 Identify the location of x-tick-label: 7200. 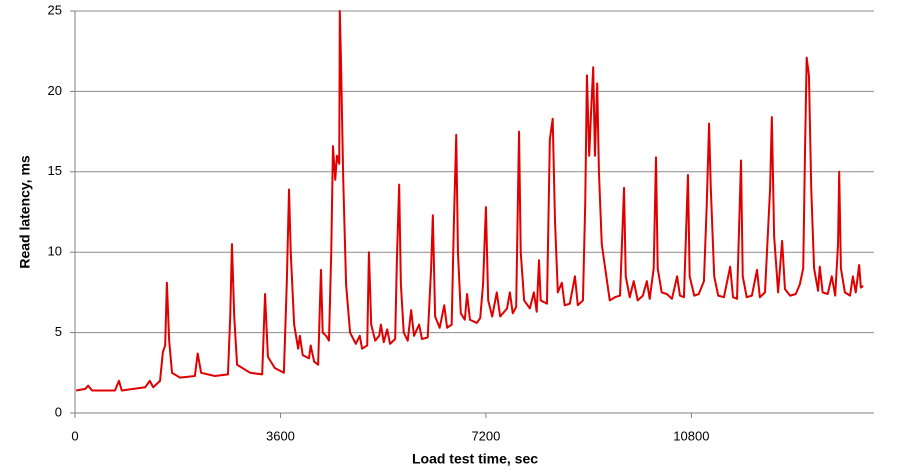
(485, 435).